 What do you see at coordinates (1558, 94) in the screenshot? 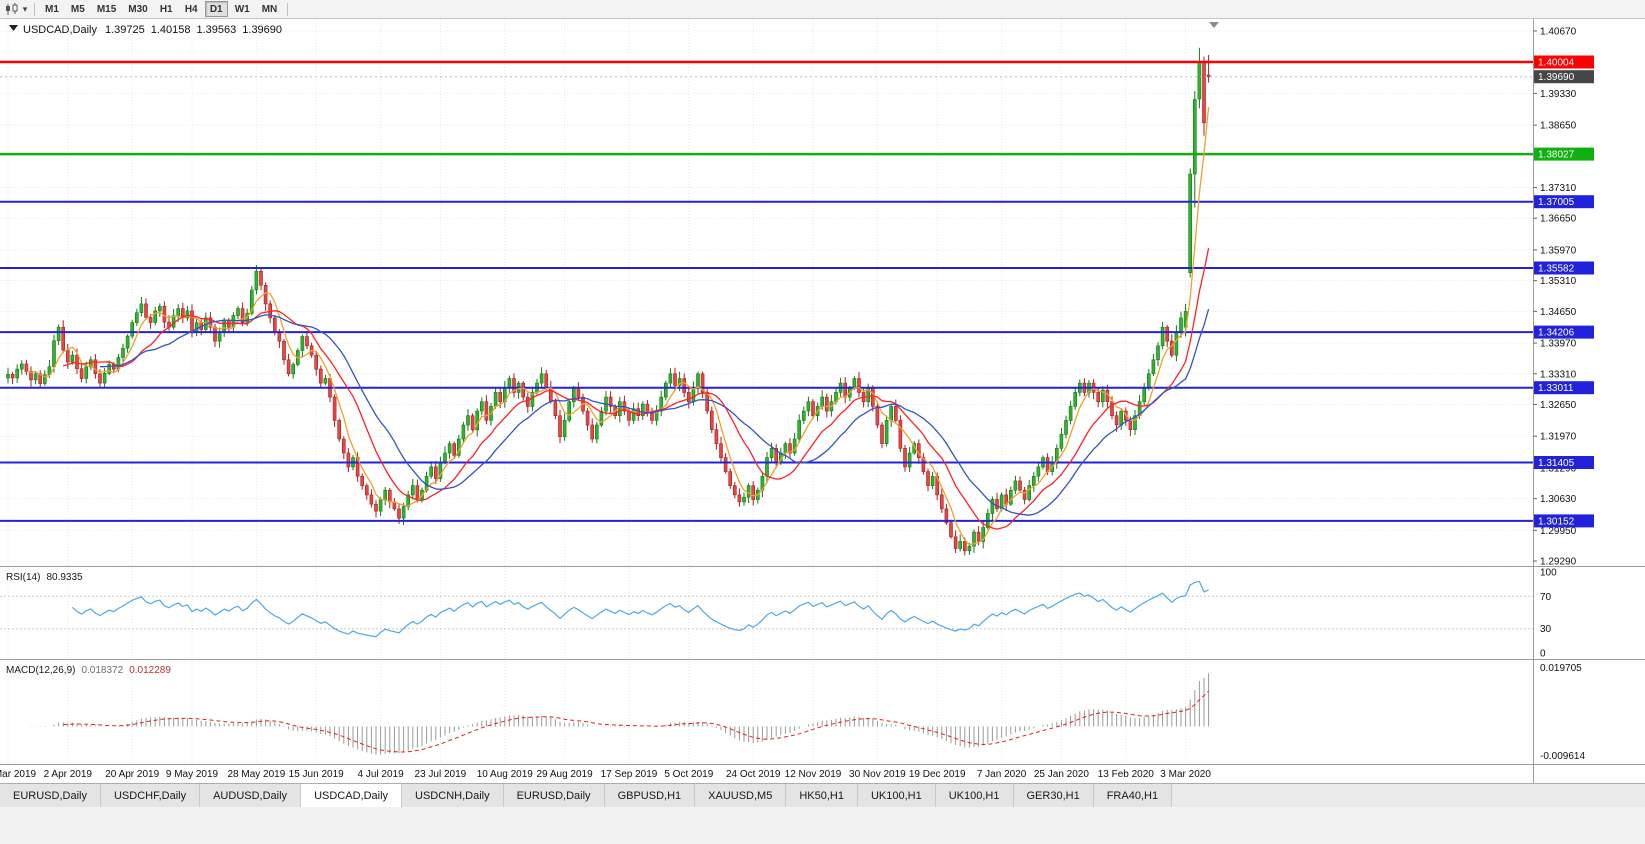
I see `price-tick-label: 1.39330` at bounding box center [1558, 94].